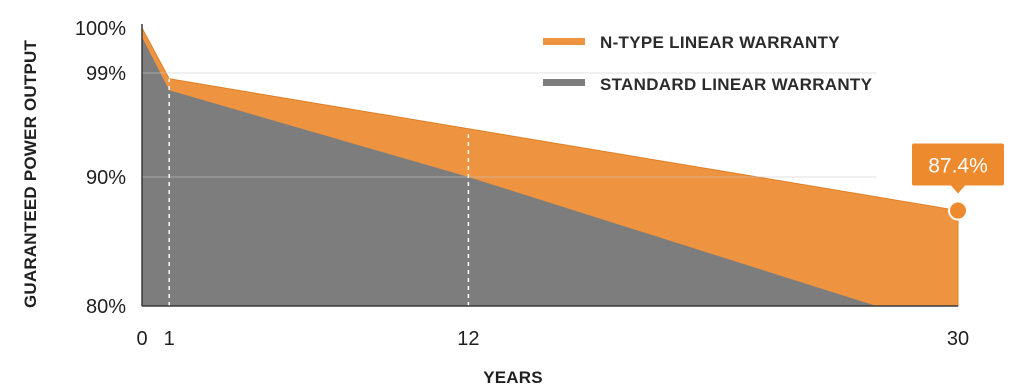  I want to click on y-axis-title: GUARANTEED POWER OUTPUT, so click(30, 174).